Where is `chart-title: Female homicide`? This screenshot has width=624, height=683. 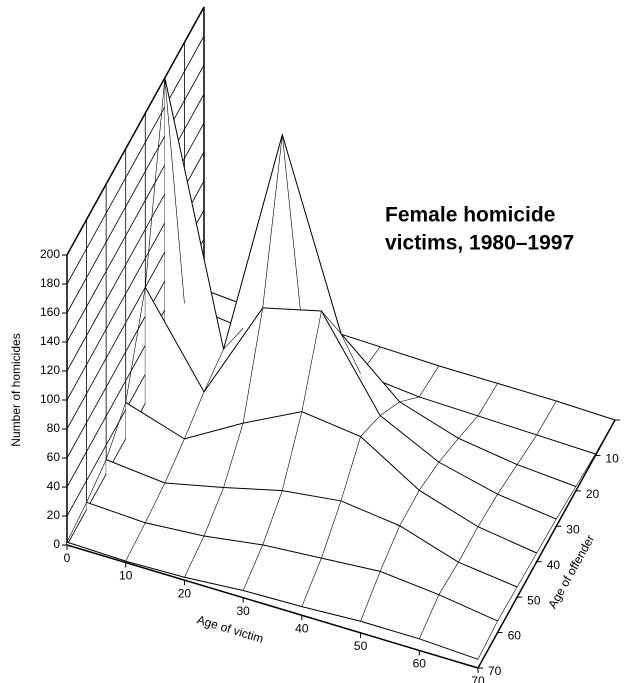 chart-title: Female homicide is located at coordinates (470, 215).